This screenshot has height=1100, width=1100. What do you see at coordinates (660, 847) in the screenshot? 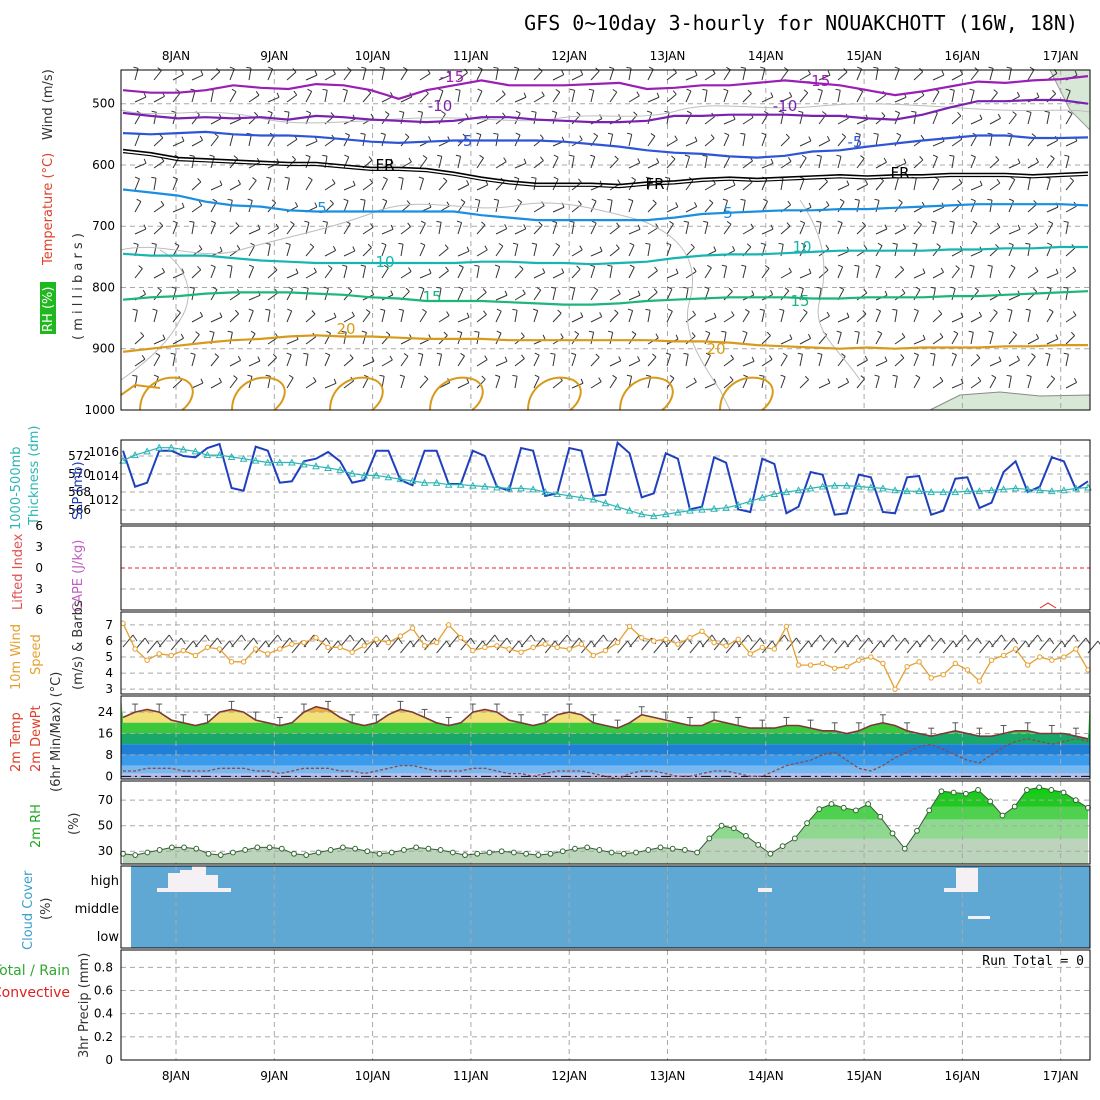
I see `rh-marker` at bounding box center [660, 847].